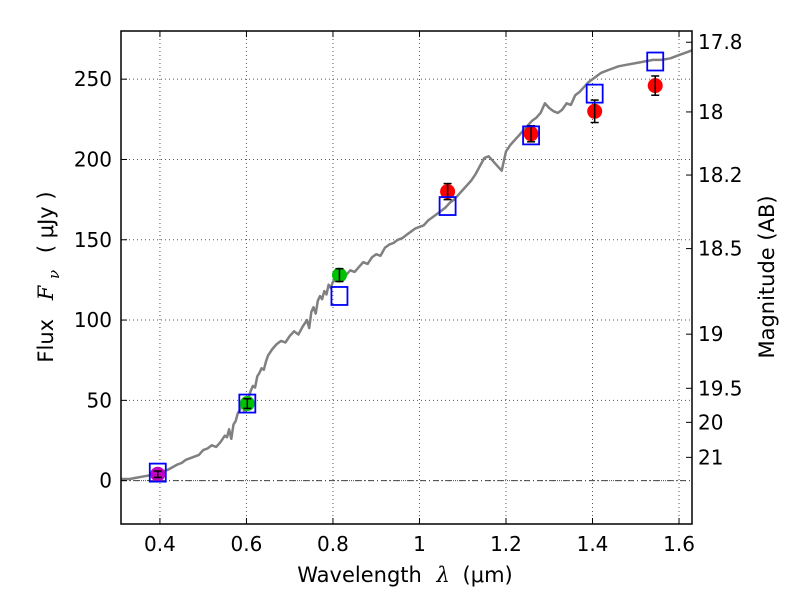  What do you see at coordinates (593, 544) in the screenshot?
I see `x-tick-label: 1.4` at bounding box center [593, 544].